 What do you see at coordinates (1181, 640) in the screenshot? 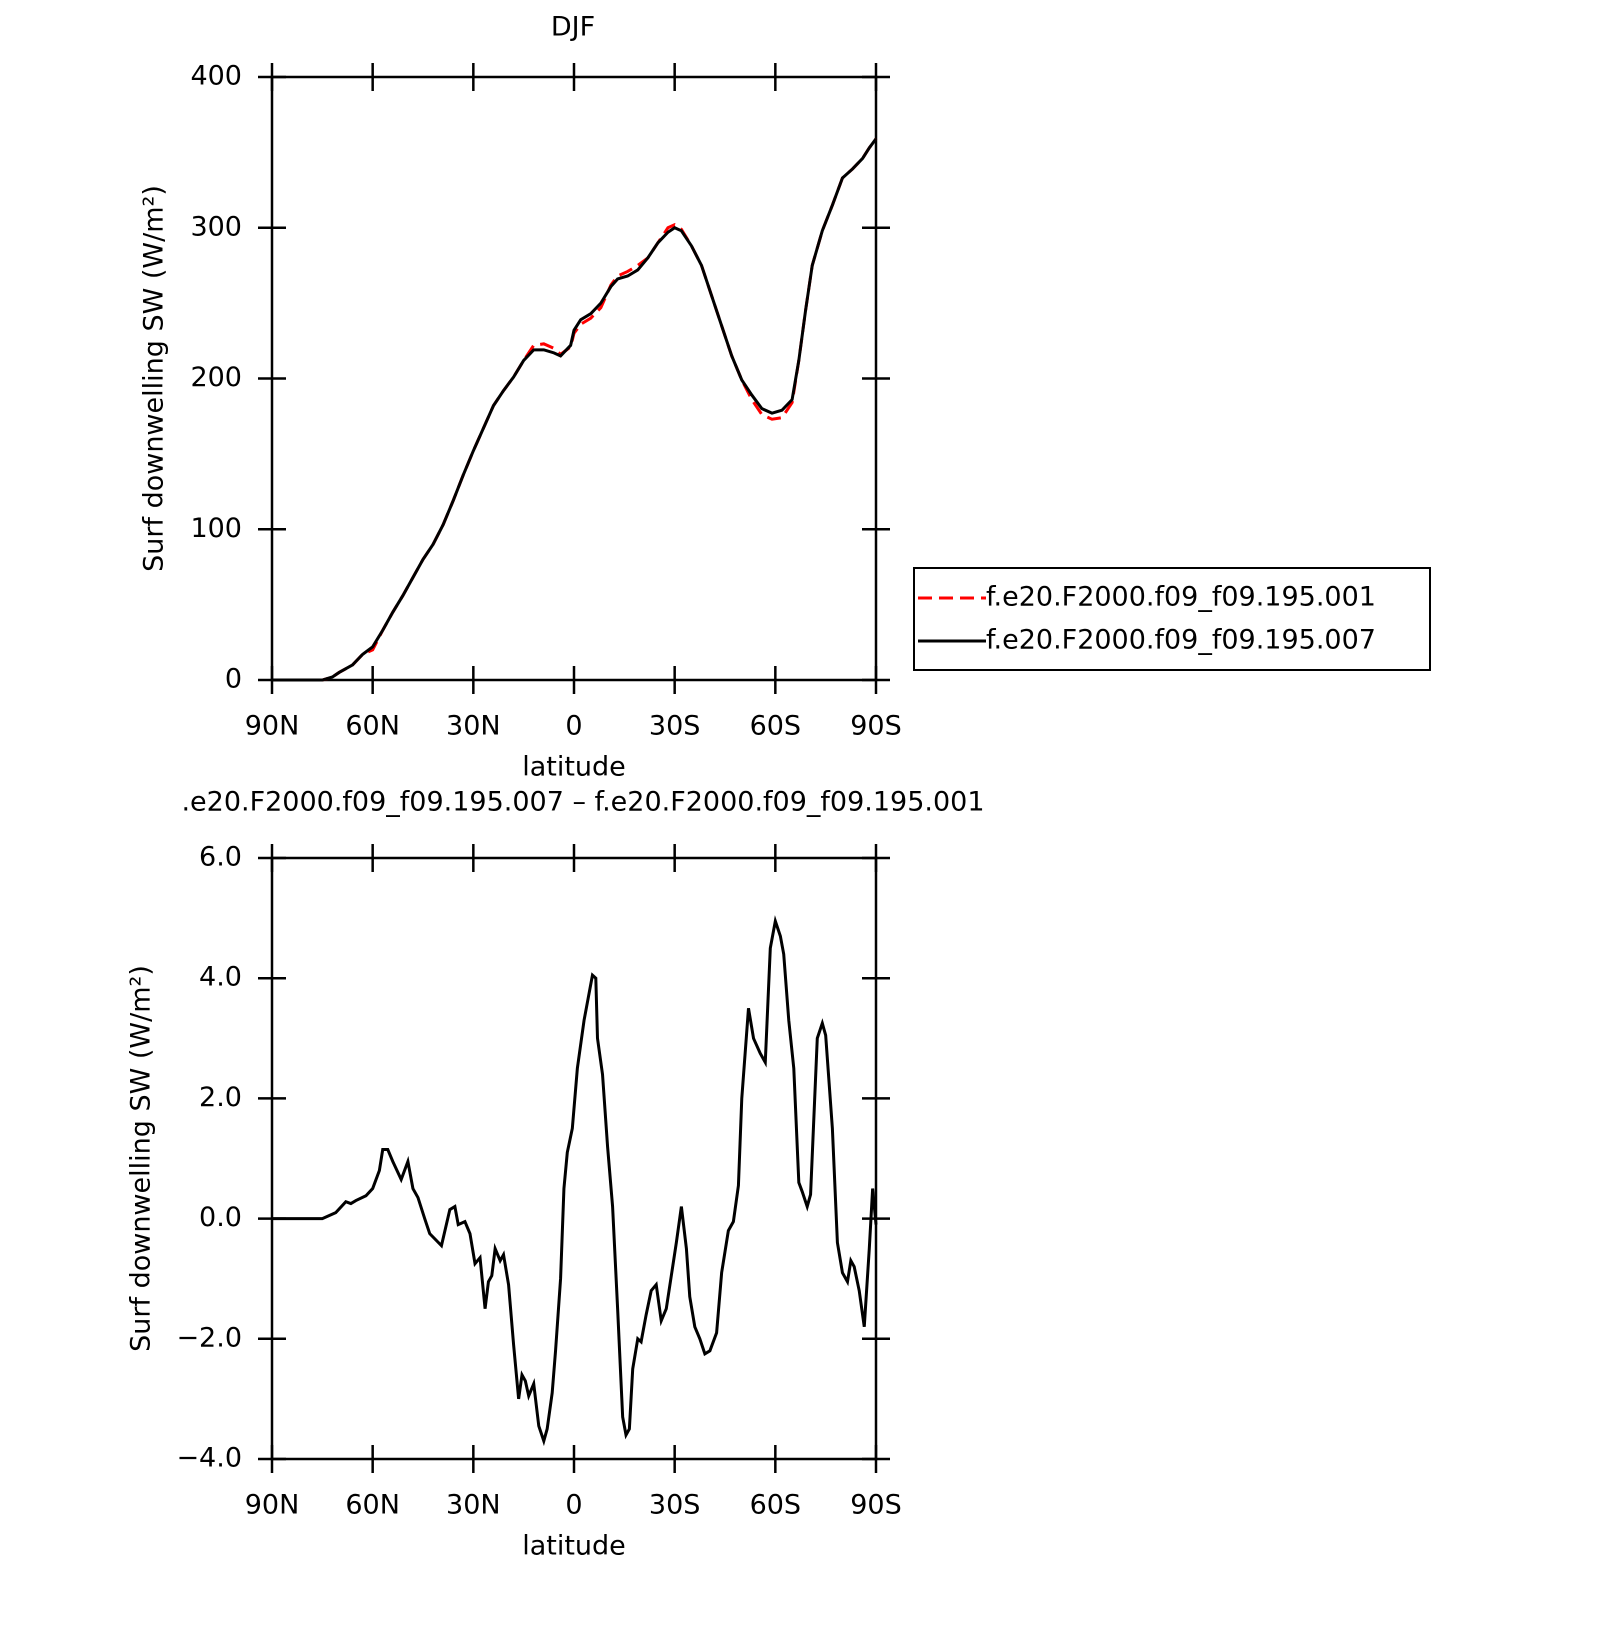
I see `legend-label: f.e20.F2000.f09_f09.195.007` at bounding box center [1181, 640].